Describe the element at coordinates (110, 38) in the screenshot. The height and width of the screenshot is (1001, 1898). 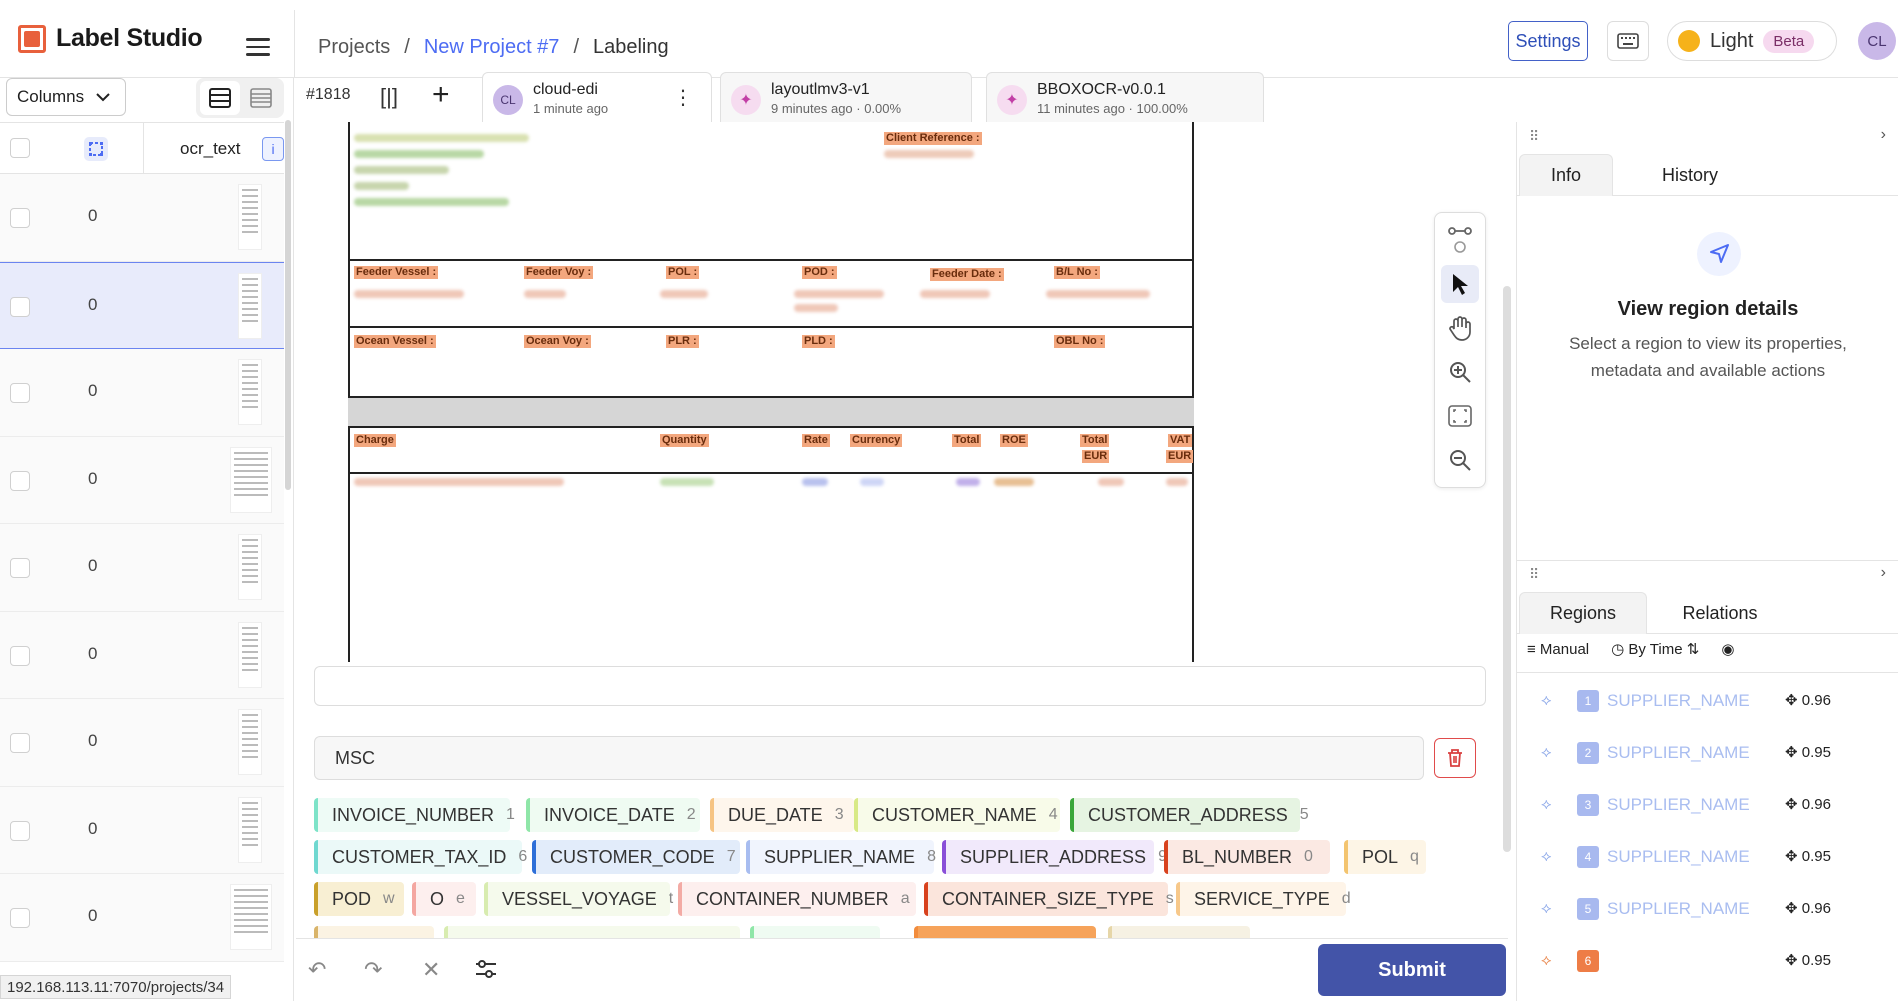
I see `logo: Label Studio` at that location.